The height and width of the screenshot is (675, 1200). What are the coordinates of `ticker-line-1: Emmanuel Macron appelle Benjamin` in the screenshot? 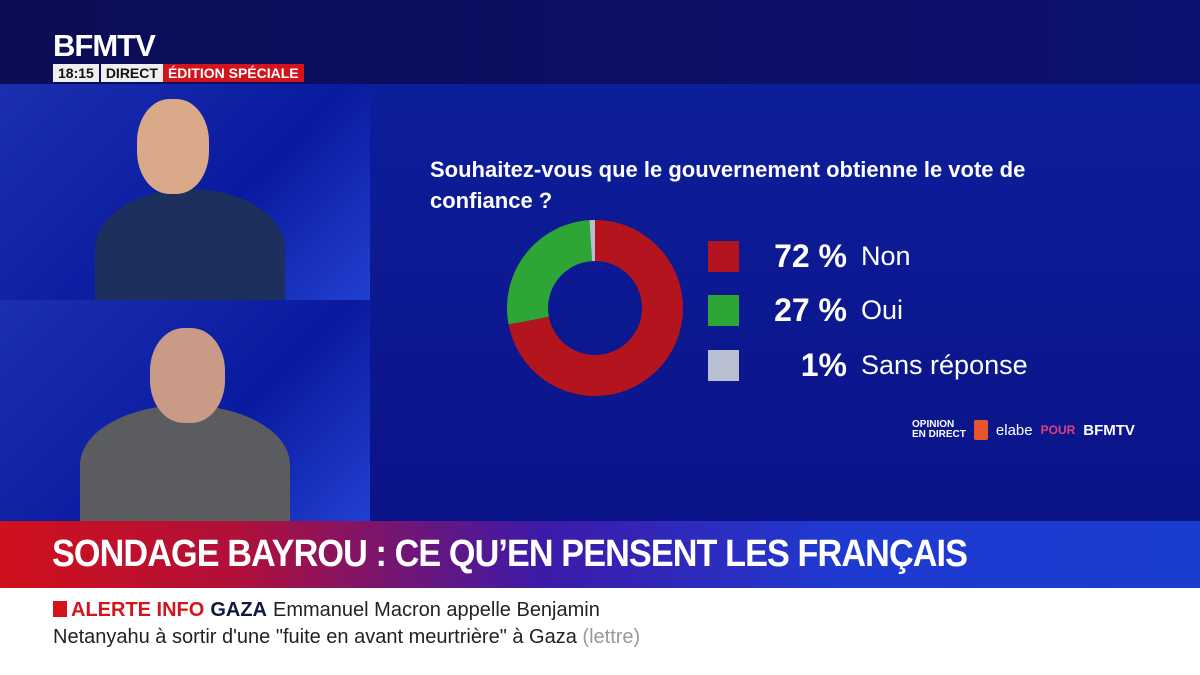 It's located at (436, 610).